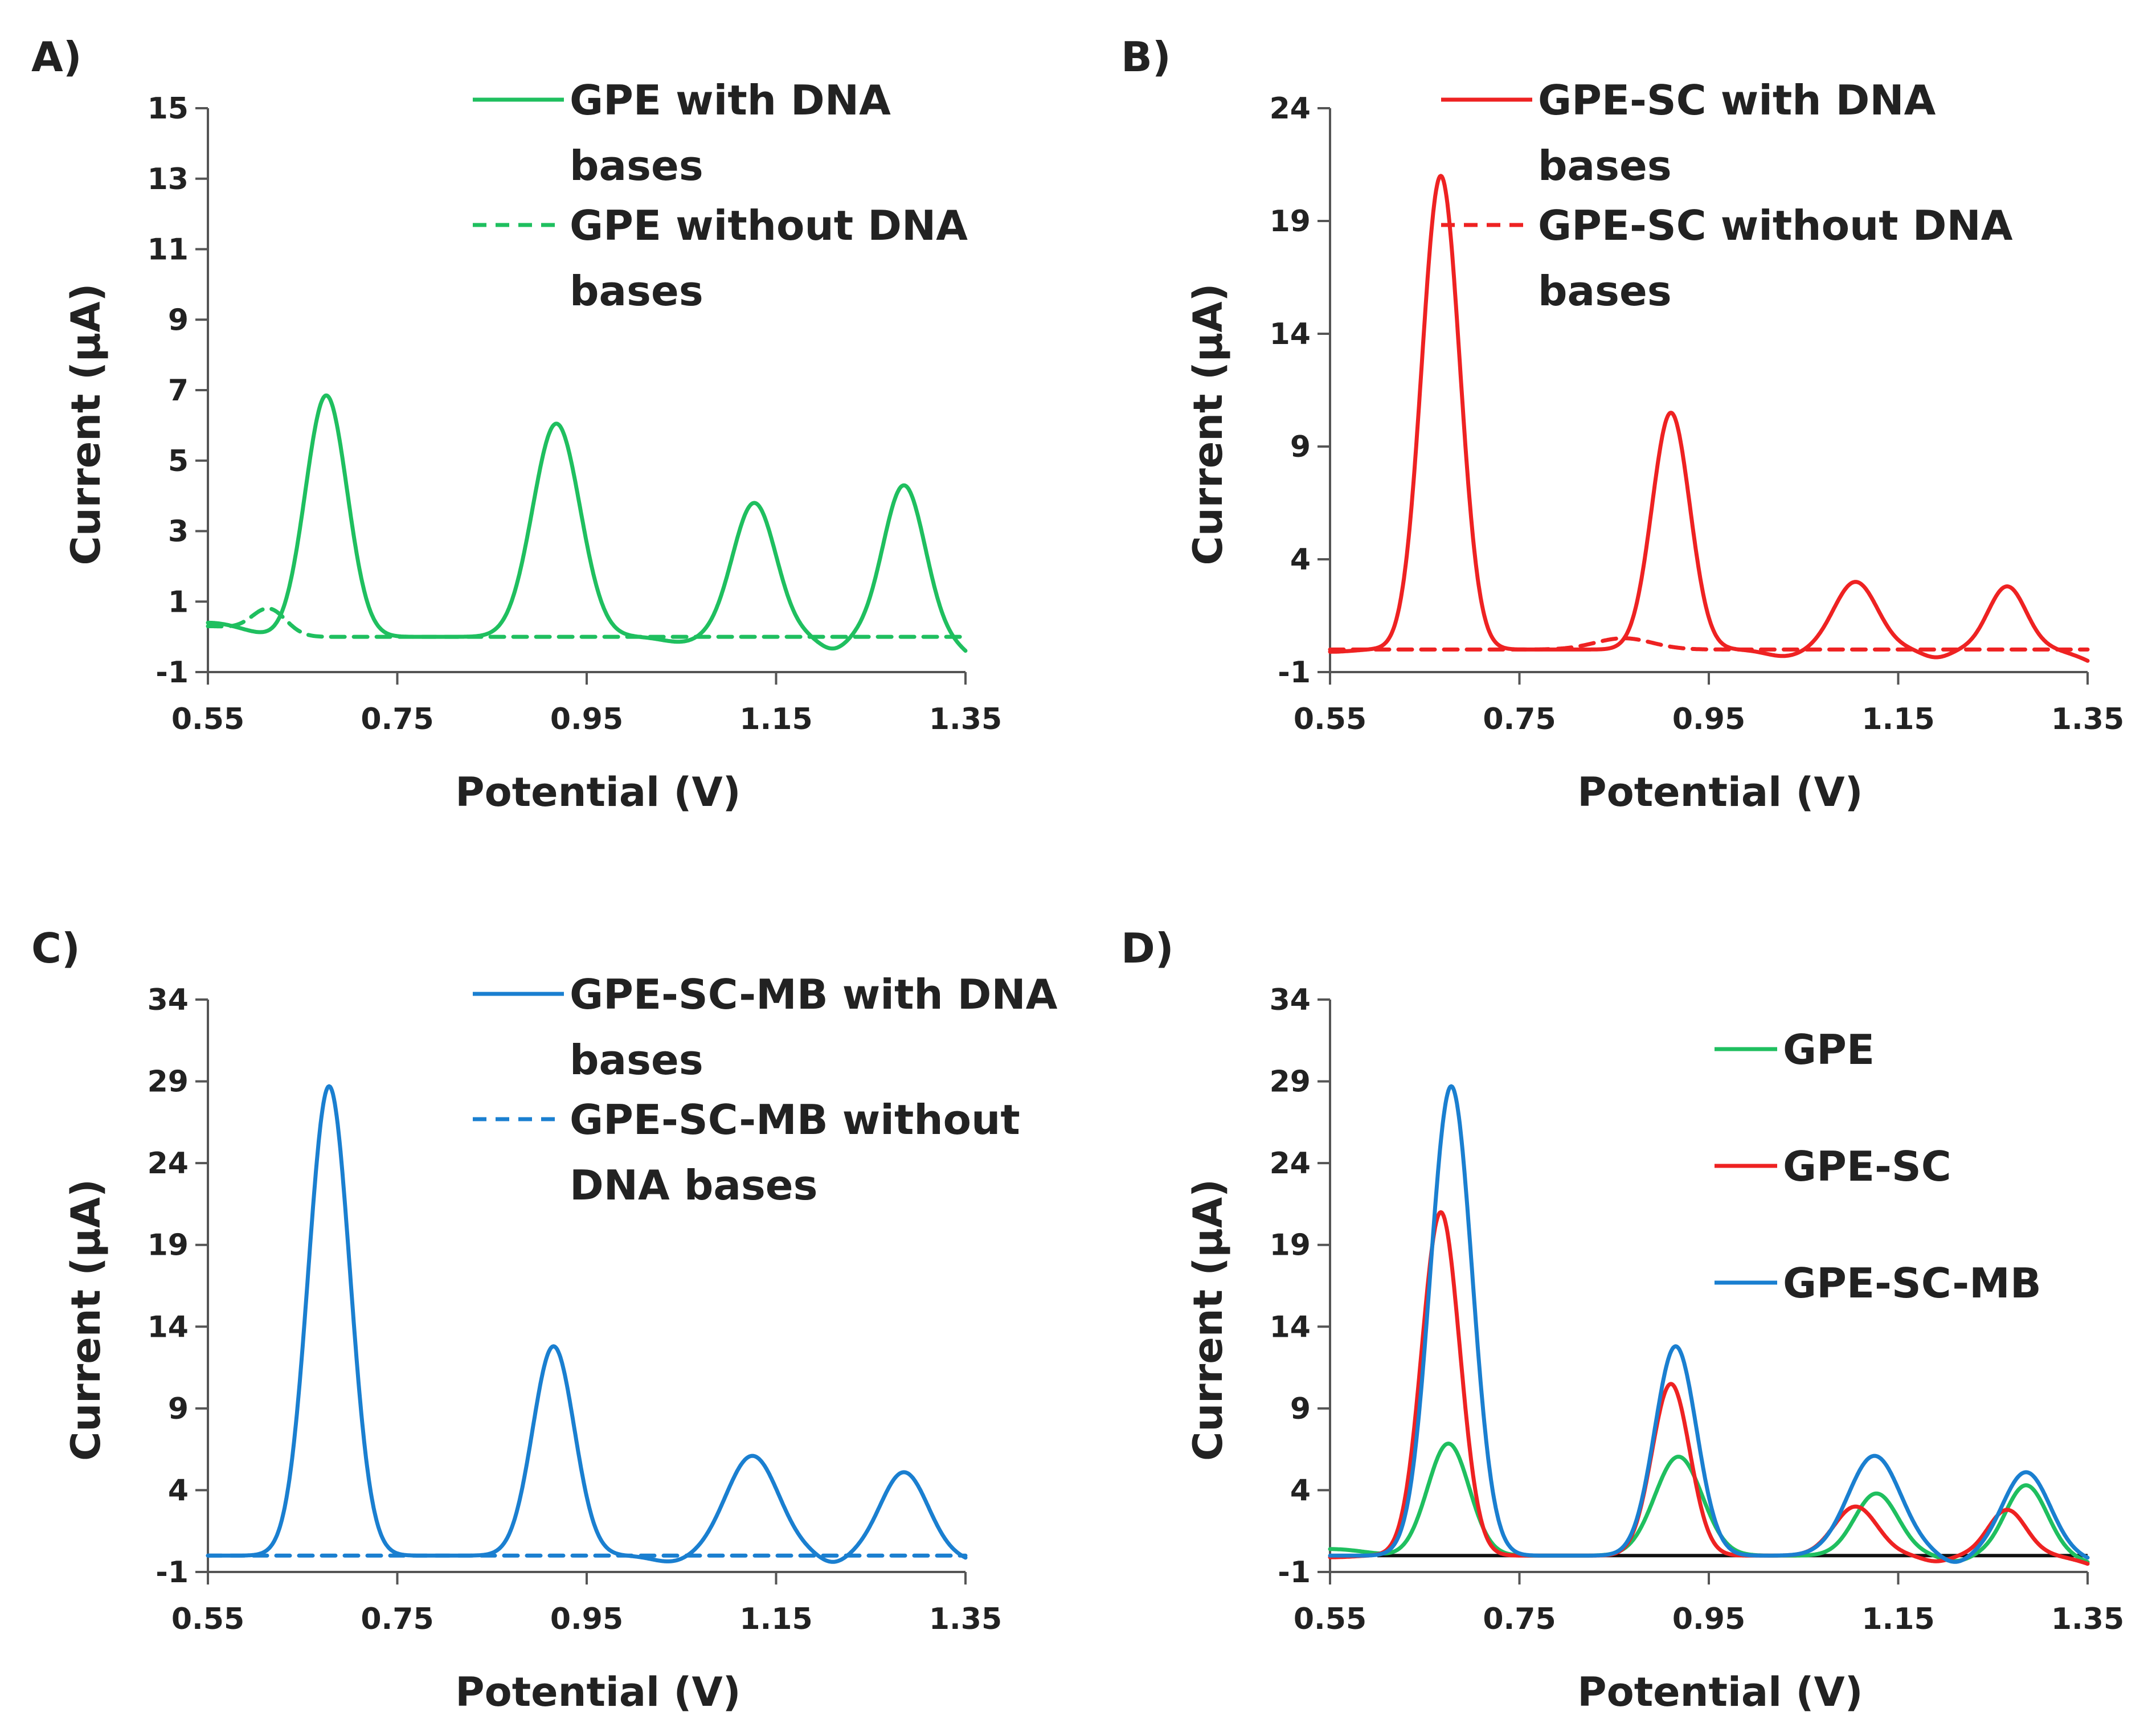 Image resolution: width=2144 pixels, height=1736 pixels. Describe the element at coordinates (1829, 1050) in the screenshot. I see `legend-label: GPE` at that location.